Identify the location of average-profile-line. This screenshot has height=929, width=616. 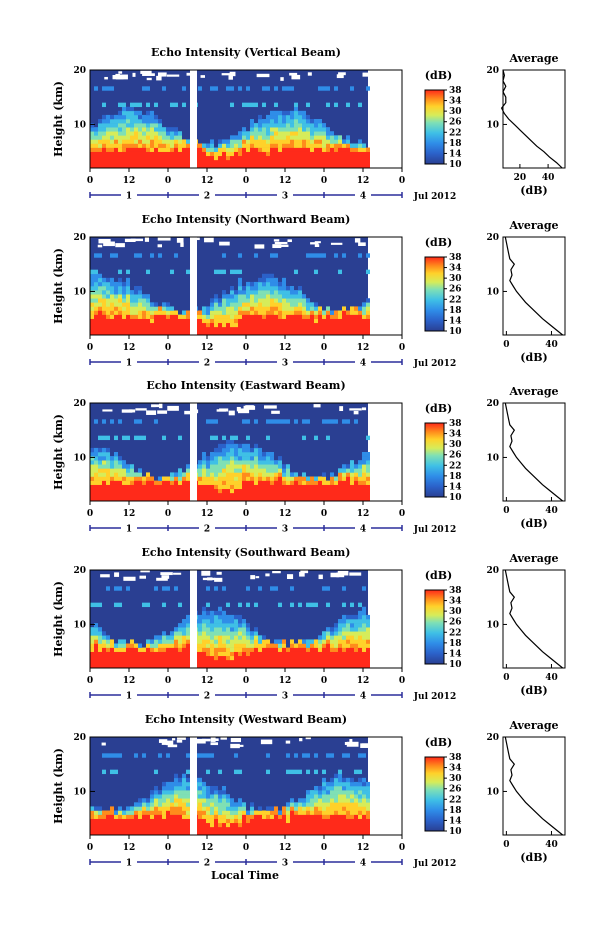
(534, 286).